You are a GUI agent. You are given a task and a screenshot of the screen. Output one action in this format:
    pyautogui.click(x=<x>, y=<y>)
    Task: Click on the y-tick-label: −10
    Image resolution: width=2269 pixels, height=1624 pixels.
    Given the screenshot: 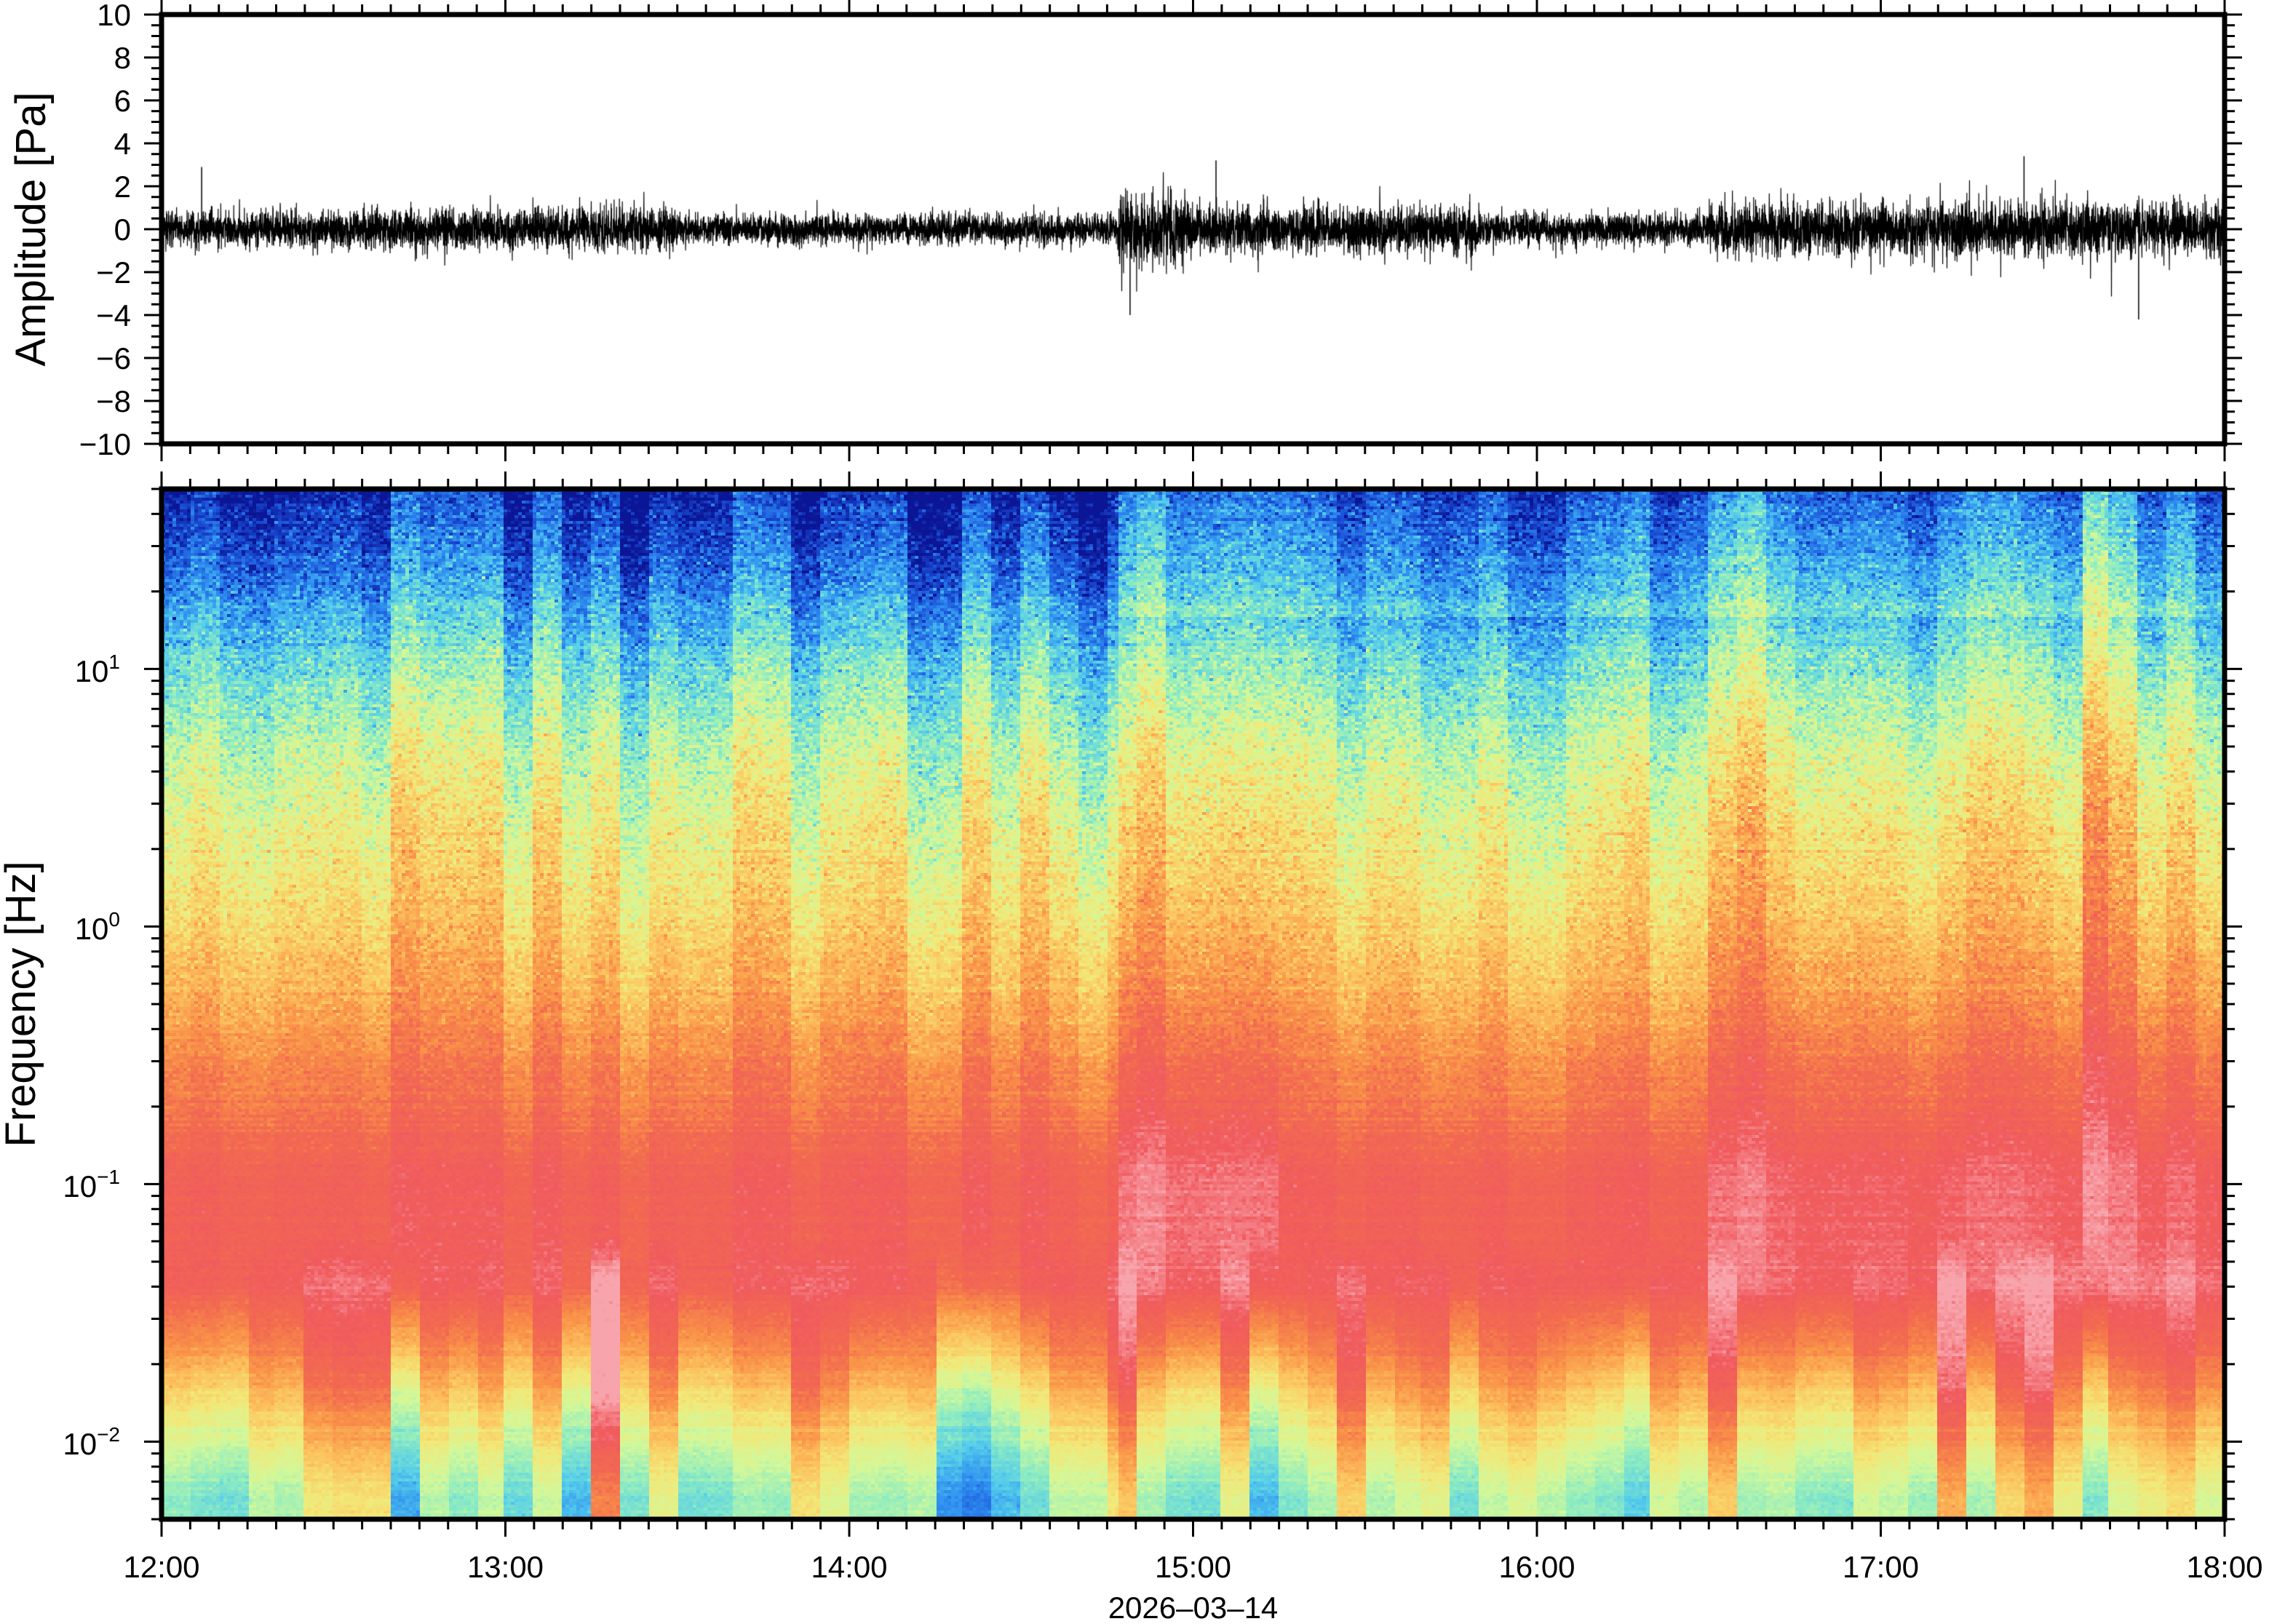 What is the action you would take?
    pyautogui.click(x=105, y=444)
    